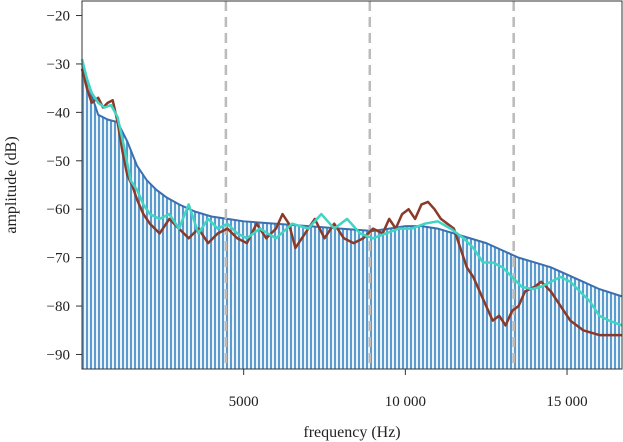 The width and height of the screenshot is (623, 442). I want to click on y-tick-label: −70, so click(58, 259).